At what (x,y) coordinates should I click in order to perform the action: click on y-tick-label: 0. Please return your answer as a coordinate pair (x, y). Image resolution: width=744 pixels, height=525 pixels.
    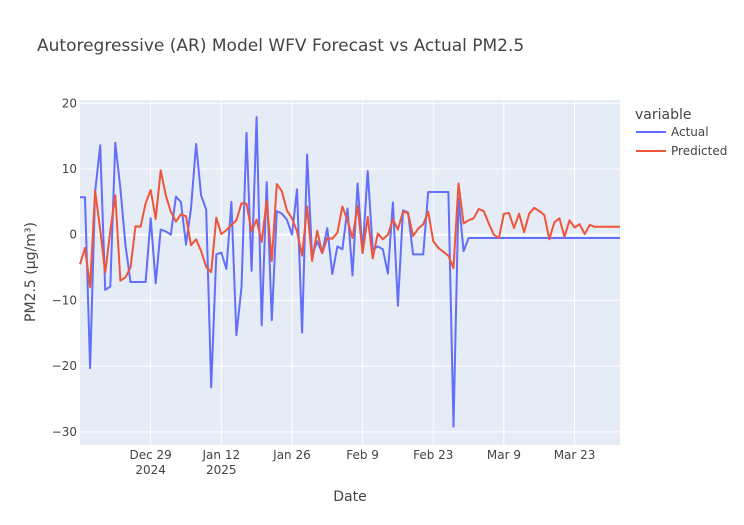
    Looking at the image, I should click on (73, 235).